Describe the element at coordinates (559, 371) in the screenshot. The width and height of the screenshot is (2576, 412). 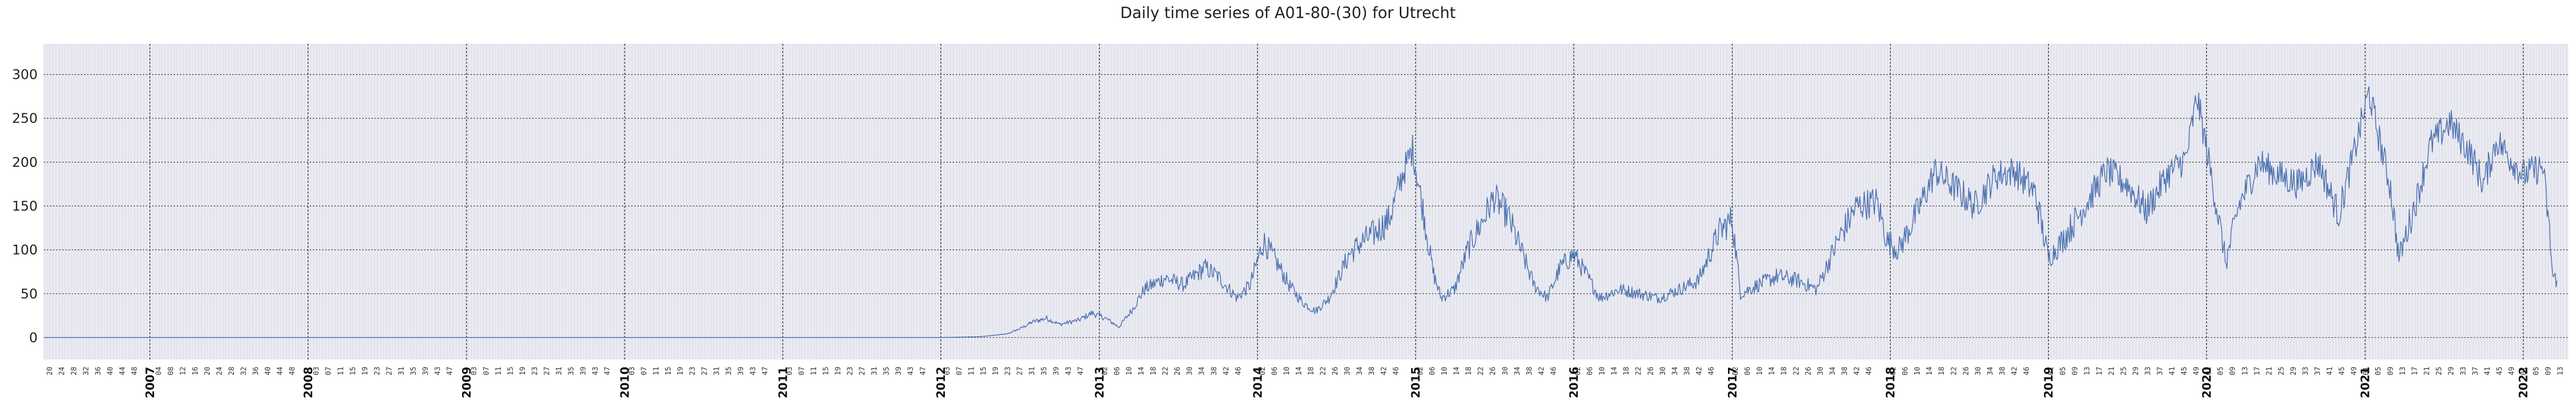
I see `x-tick-label-week: 31` at that location.